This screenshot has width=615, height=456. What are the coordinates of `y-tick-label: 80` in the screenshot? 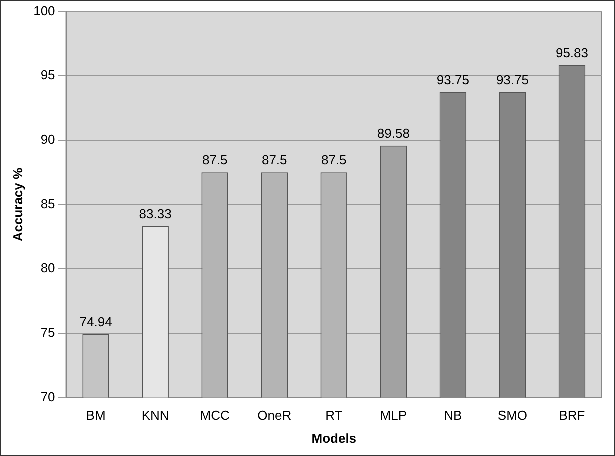 It's located at (48, 268).